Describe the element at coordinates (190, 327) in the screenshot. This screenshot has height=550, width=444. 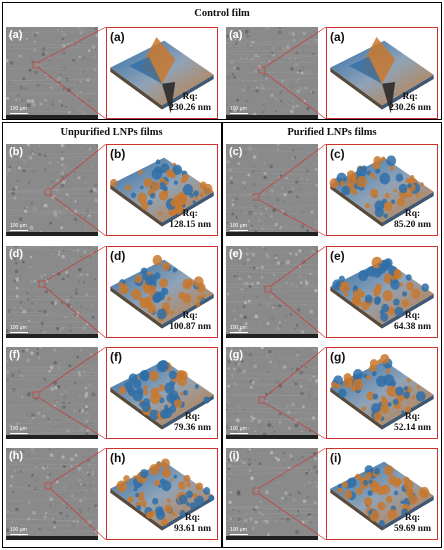
I see `rq-number: 100.87 nm` at that location.